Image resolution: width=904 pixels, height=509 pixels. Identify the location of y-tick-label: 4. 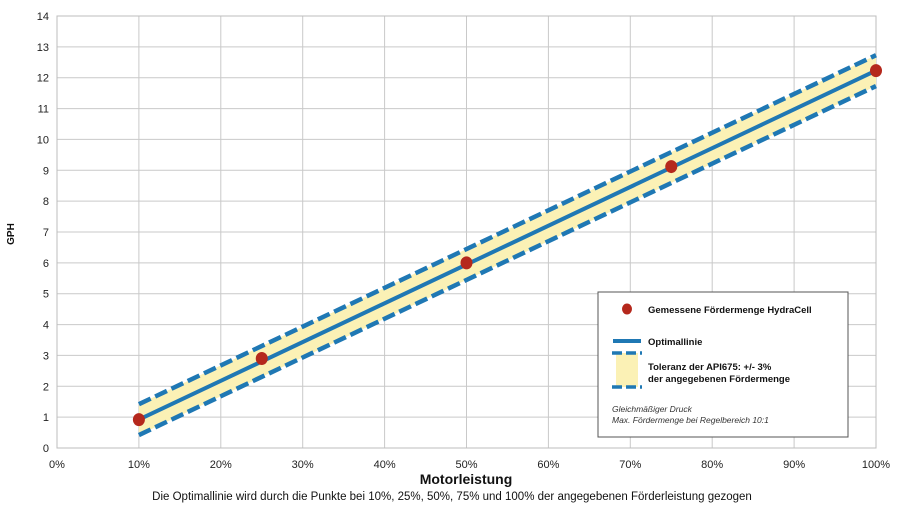
(46, 326).